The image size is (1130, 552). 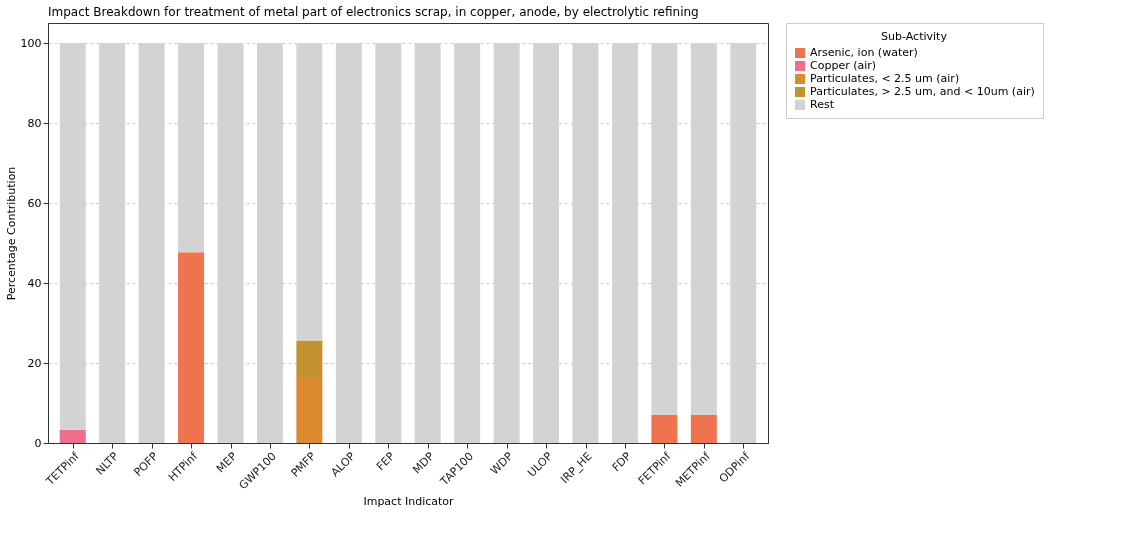 What do you see at coordinates (885, 78) in the screenshot?
I see `legend-label: Particulates, < 2.5 um (air)` at bounding box center [885, 78].